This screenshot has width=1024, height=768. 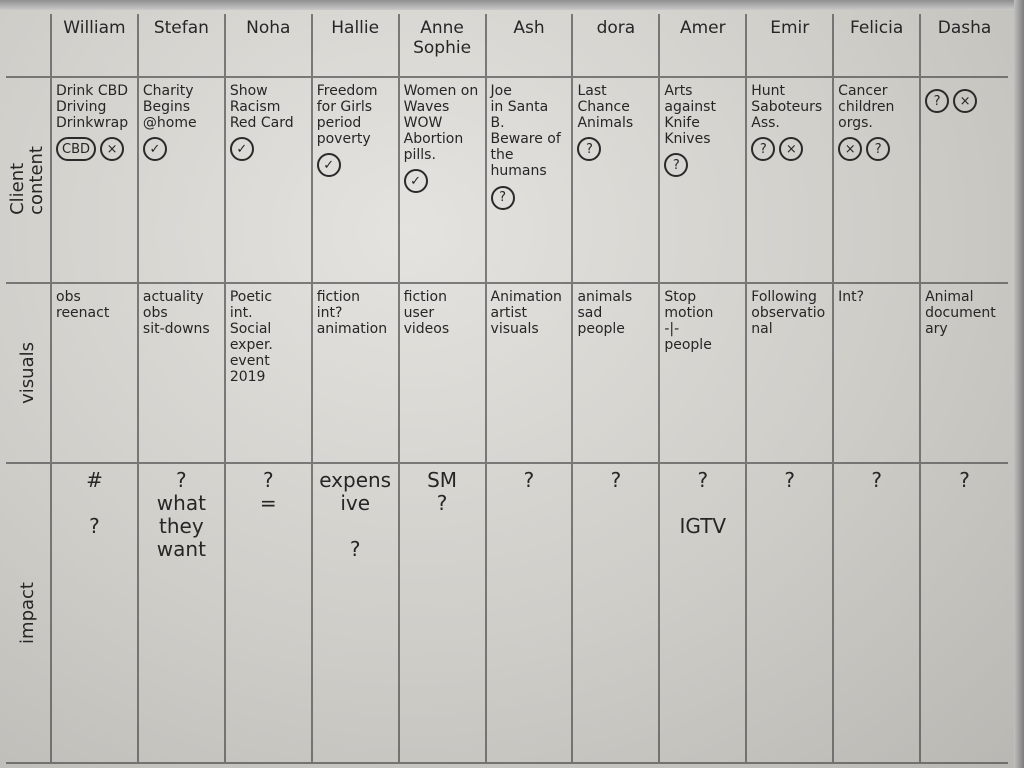 I want to click on visuals-cell: obs reenact, so click(x=95, y=374).